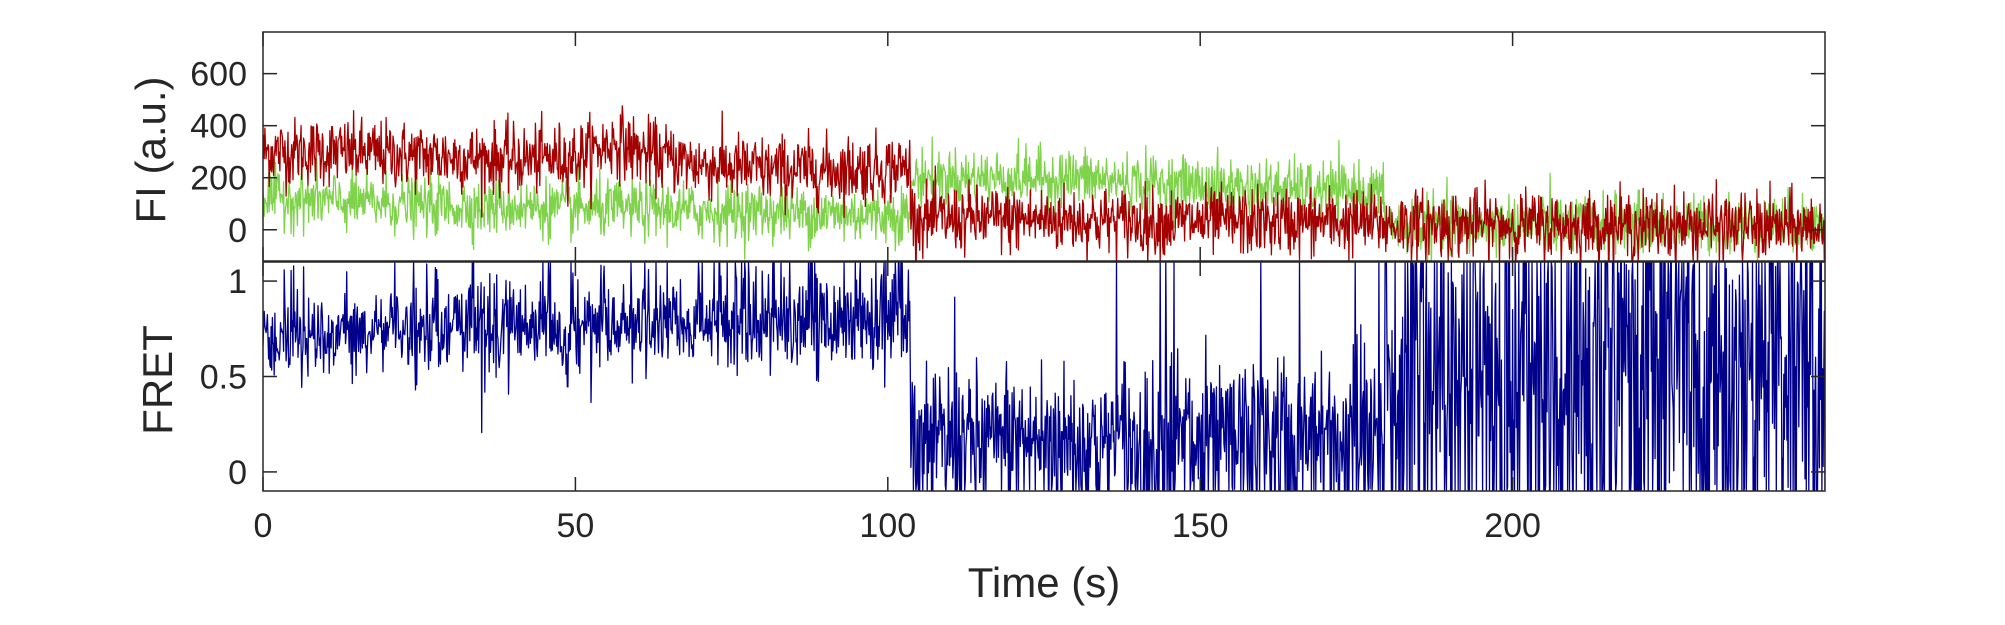 This screenshot has width=2005, height=625. What do you see at coordinates (237, 282) in the screenshot?
I see `fret-y-tick-label: 1` at bounding box center [237, 282].